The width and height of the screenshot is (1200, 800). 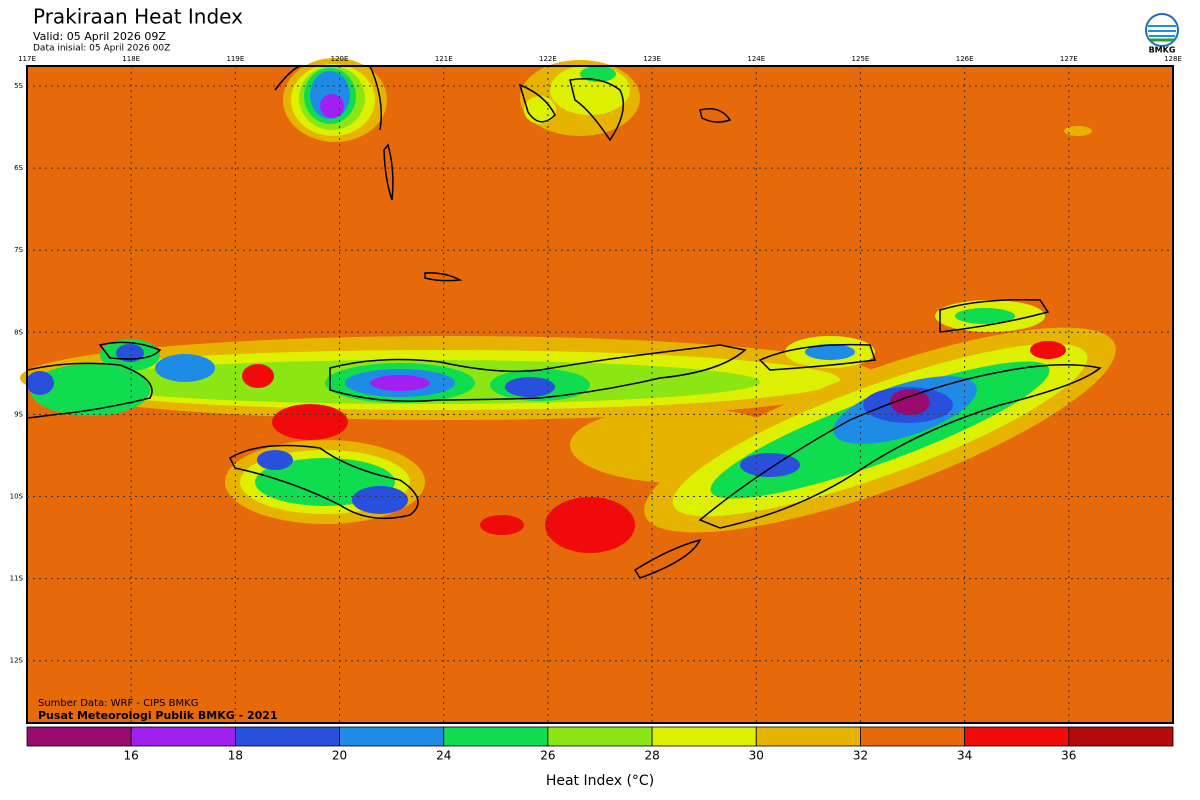 I want to click on lon-label: 124E, so click(x=756, y=59).